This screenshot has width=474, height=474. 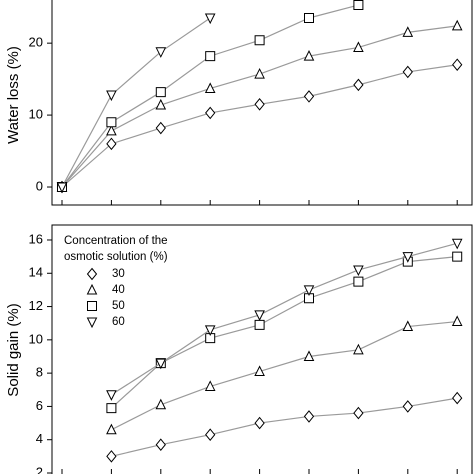 What do you see at coordinates (13, 349) in the screenshot?
I see `y-axis-label: Solid gain (%)` at bounding box center [13, 349].